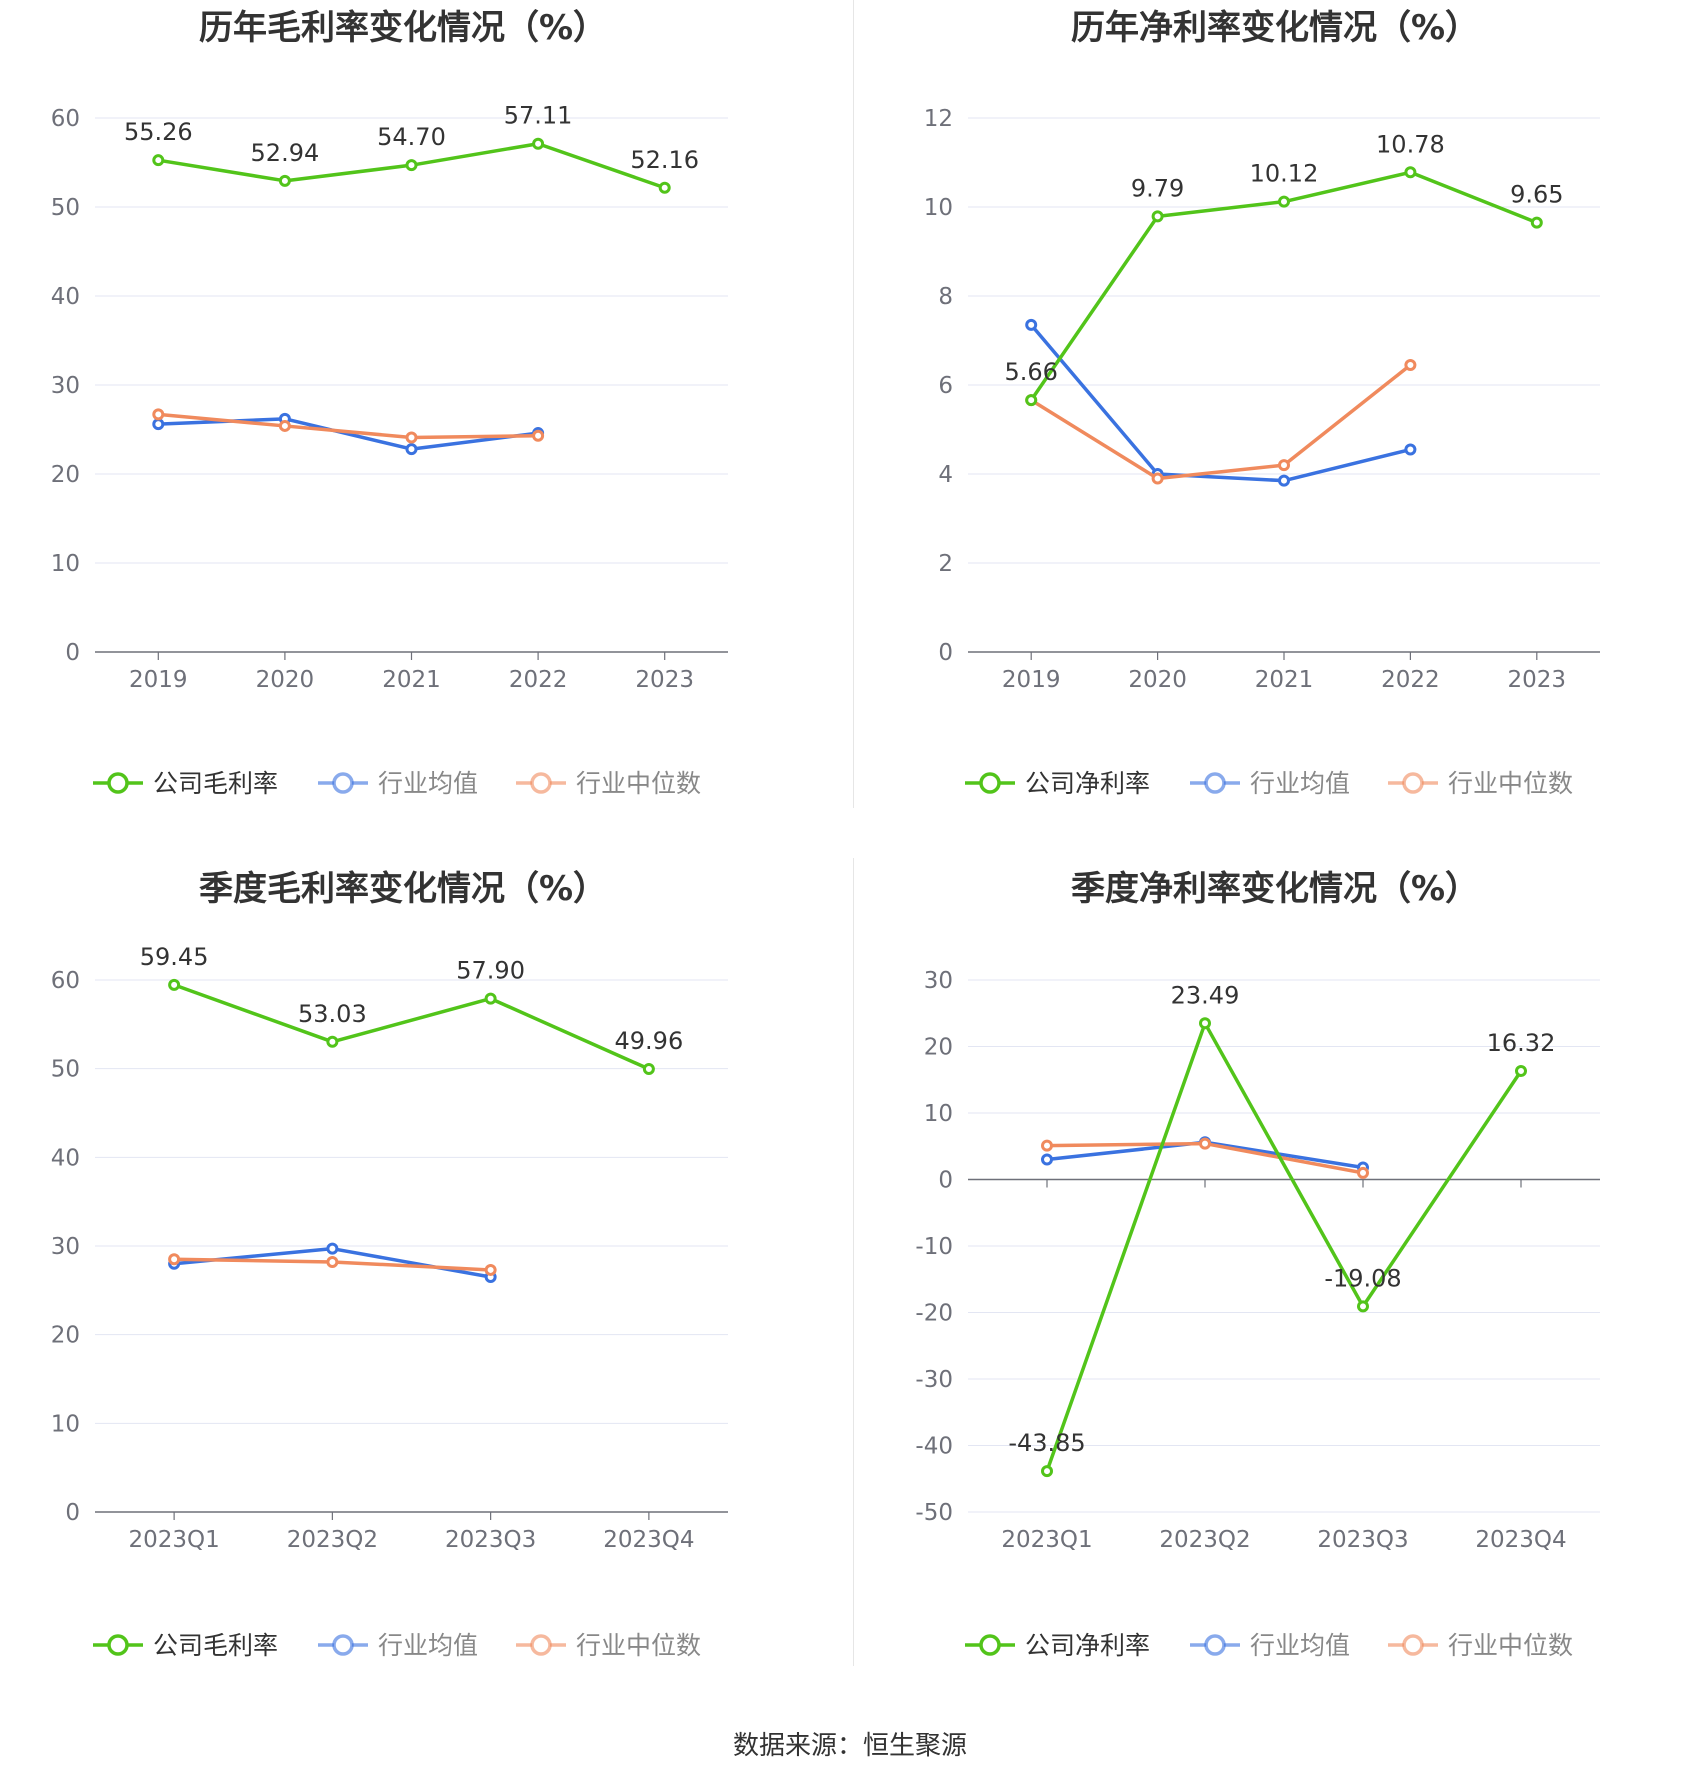  I want to click on y-tick-label: 4, so click(945, 475).